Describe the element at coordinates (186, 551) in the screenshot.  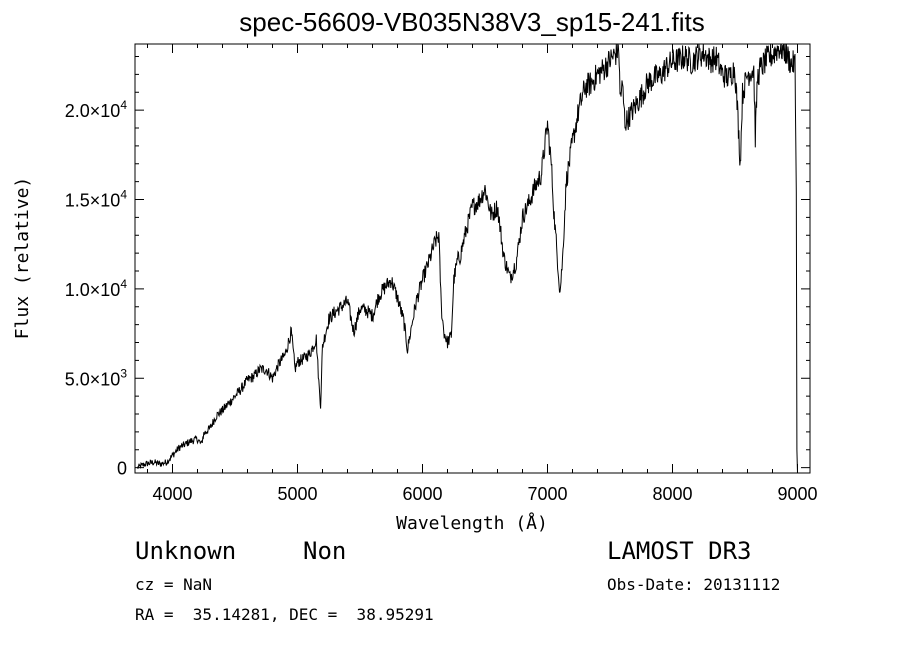
I see `object-type: Unknown` at that location.